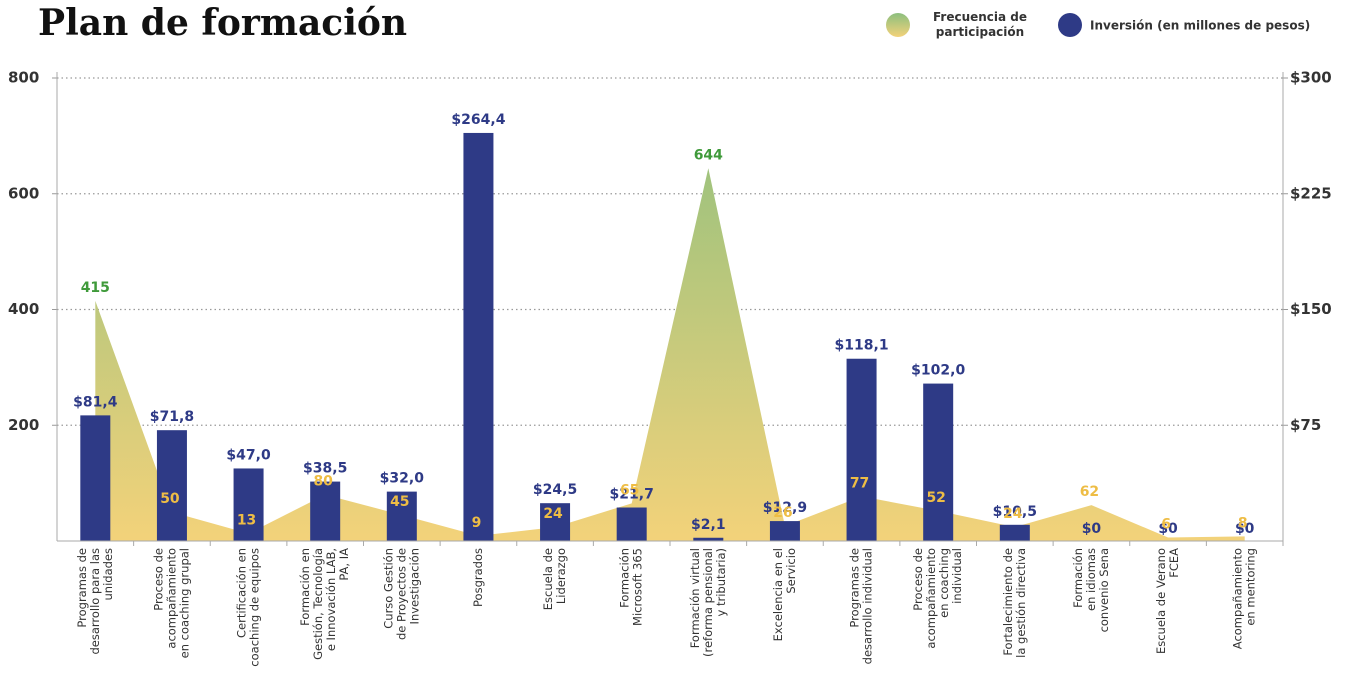 The image size is (1352, 679). Describe the element at coordinates (414, 586) in the screenshot. I see `x-tick-label-line: Investigación` at that location.